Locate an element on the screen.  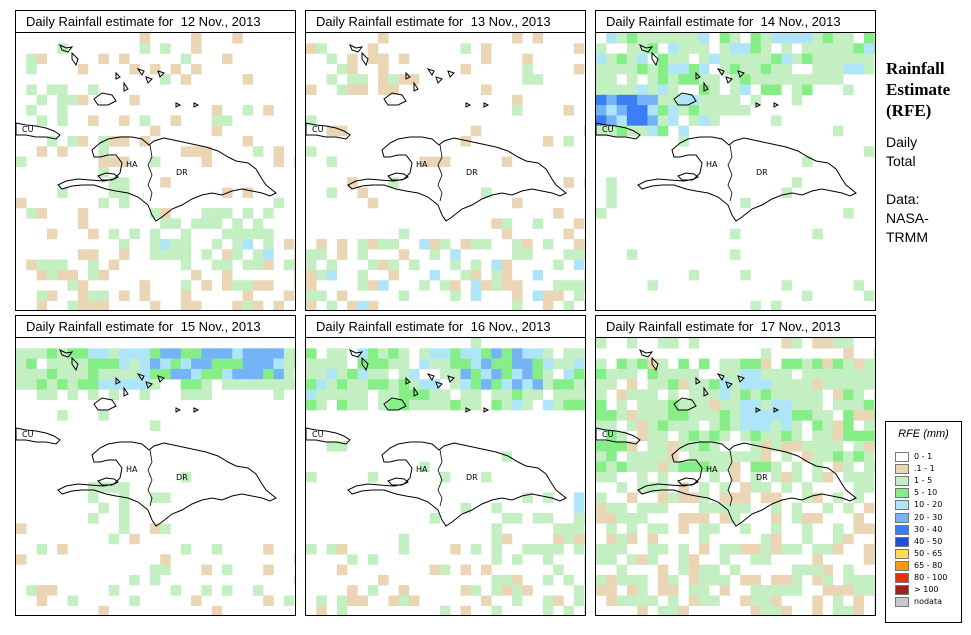
map-label-ha: HA is located at coordinates (132, 164).